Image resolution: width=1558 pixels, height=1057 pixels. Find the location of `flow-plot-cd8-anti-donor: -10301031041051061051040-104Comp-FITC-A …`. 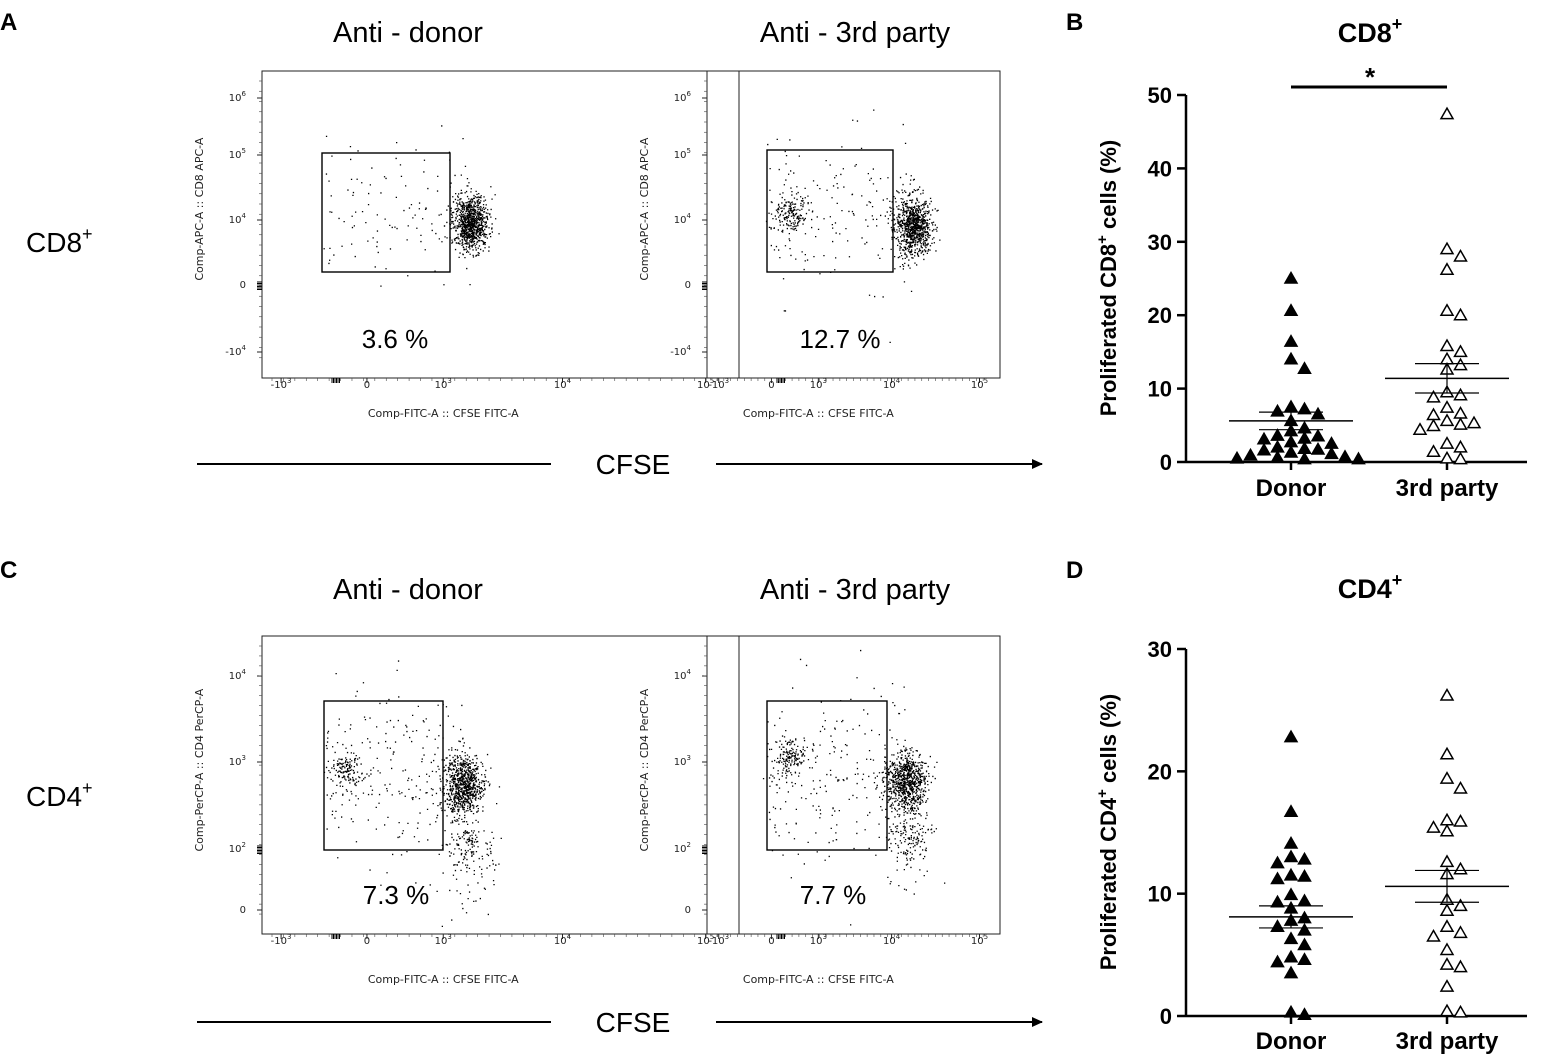

flow-plot-cd8-anti-donor: -10301031041051061051040-104Comp-FITC-A … is located at coordinates (466, 245).